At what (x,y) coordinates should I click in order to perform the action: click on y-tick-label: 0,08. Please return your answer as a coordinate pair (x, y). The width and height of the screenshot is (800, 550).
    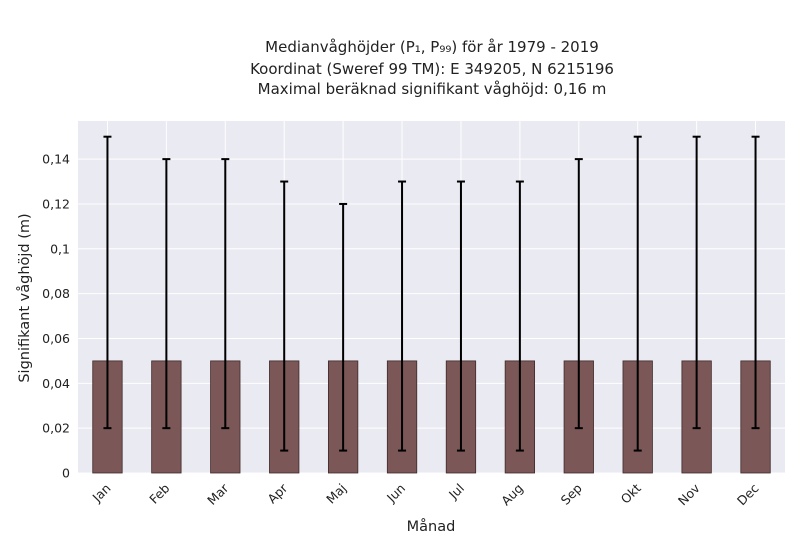
    Looking at the image, I should click on (56, 293).